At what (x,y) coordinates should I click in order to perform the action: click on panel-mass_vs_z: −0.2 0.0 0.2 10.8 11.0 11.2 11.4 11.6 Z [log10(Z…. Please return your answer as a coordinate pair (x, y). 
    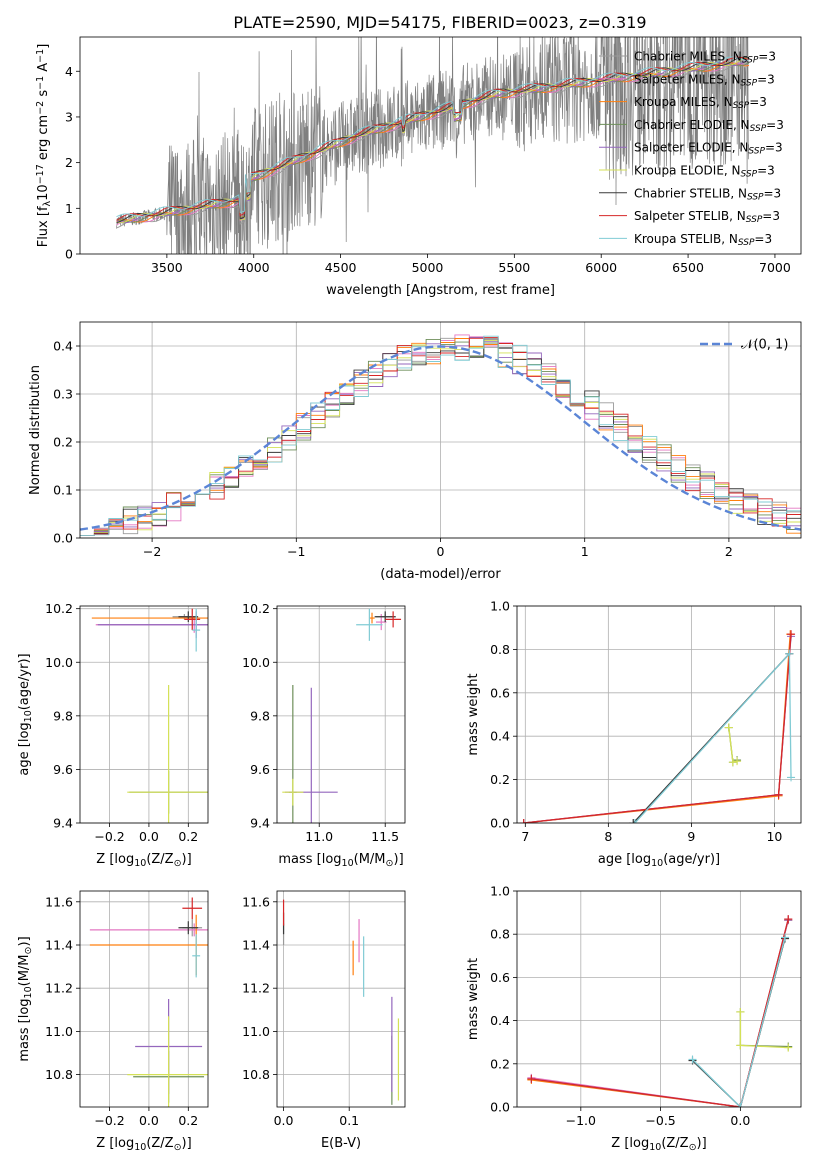
    Looking at the image, I should click on (113, 1021).